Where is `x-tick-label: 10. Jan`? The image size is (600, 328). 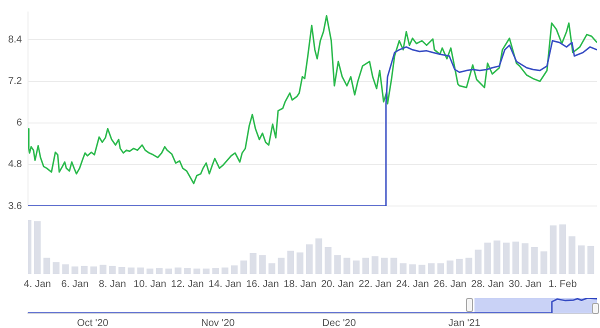
x-tick-label: 10. Jan is located at coordinates (150, 284).